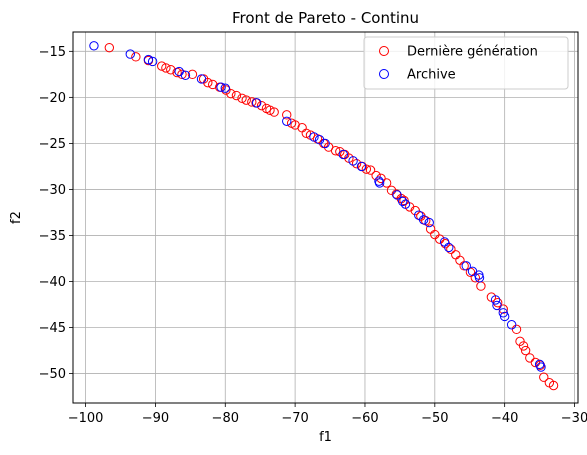 This screenshot has height=455, width=587. Describe the element at coordinates (434, 418) in the screenshot. I see `x-tick-label: −50` at that location.